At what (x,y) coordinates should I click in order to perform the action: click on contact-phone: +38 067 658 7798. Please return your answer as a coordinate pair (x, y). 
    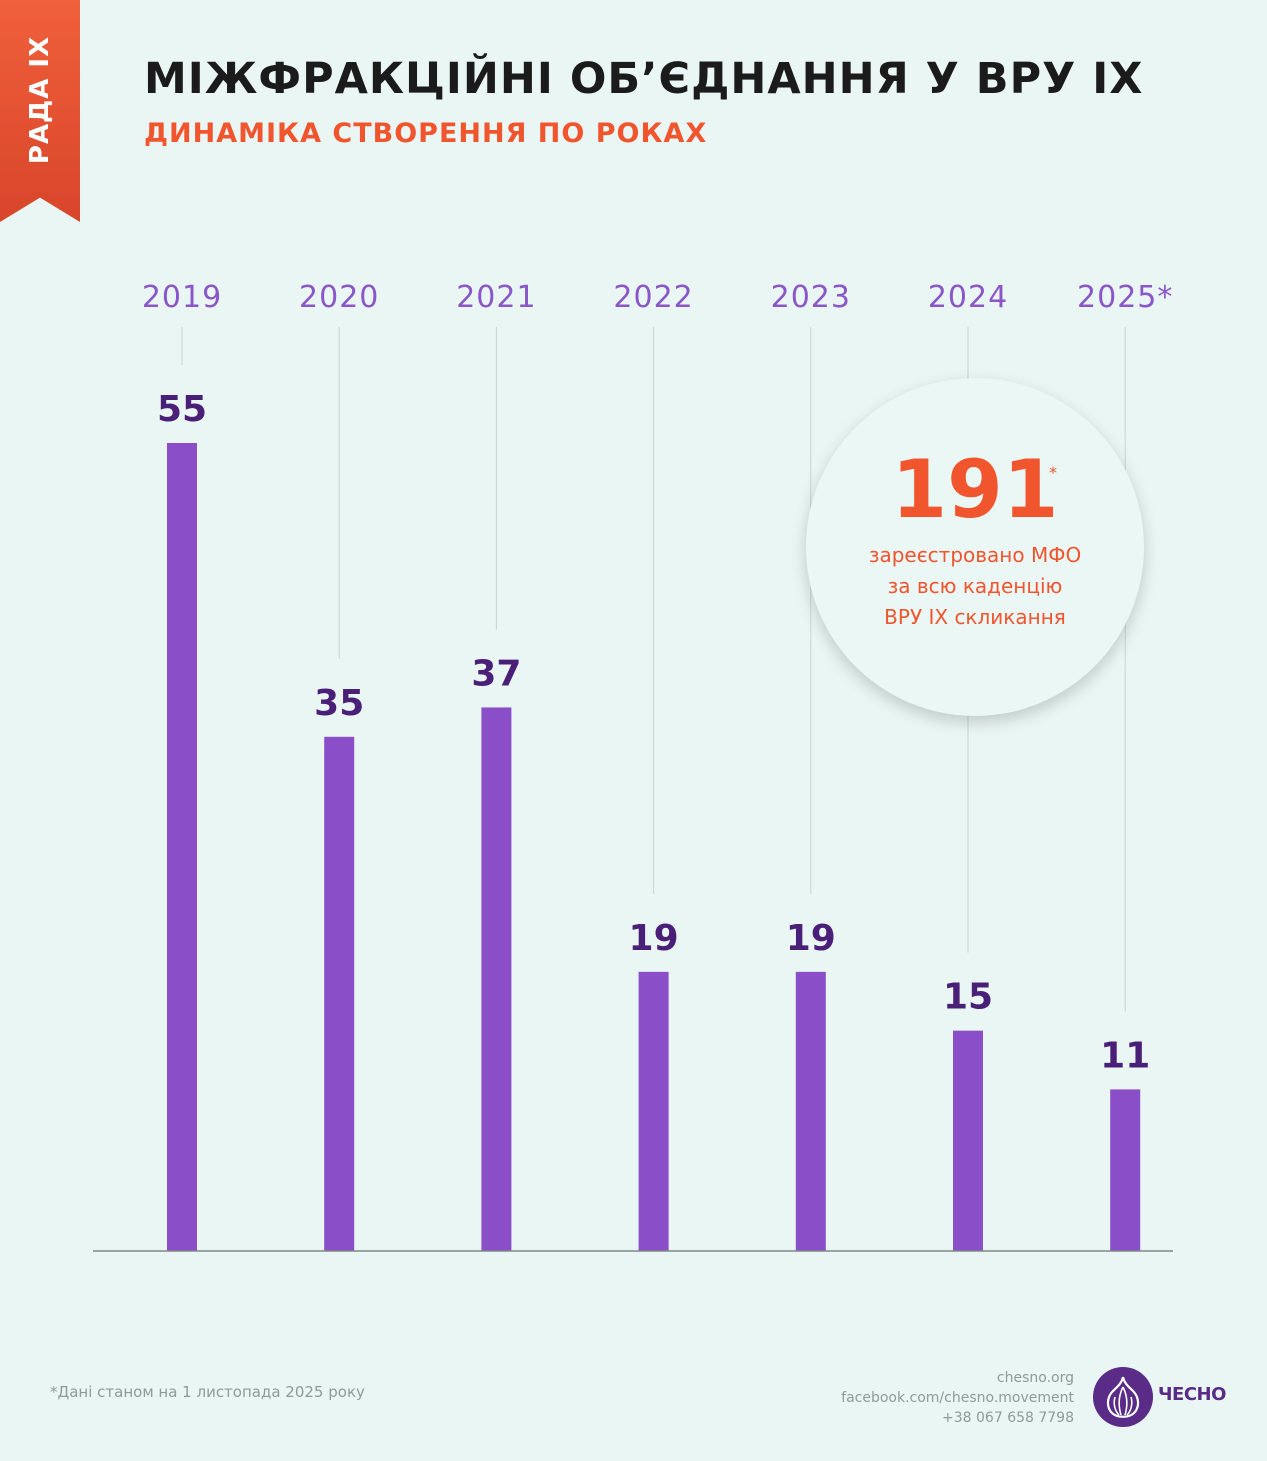
    Looking at the image, I should click on (1008, 1418).